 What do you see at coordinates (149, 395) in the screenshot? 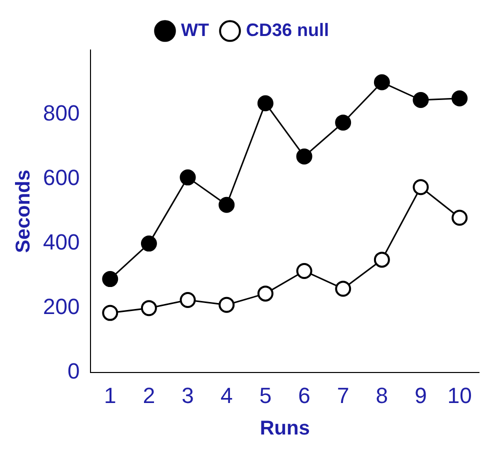
I see `x-tick-label: 2` at bounding box center [149, 395].